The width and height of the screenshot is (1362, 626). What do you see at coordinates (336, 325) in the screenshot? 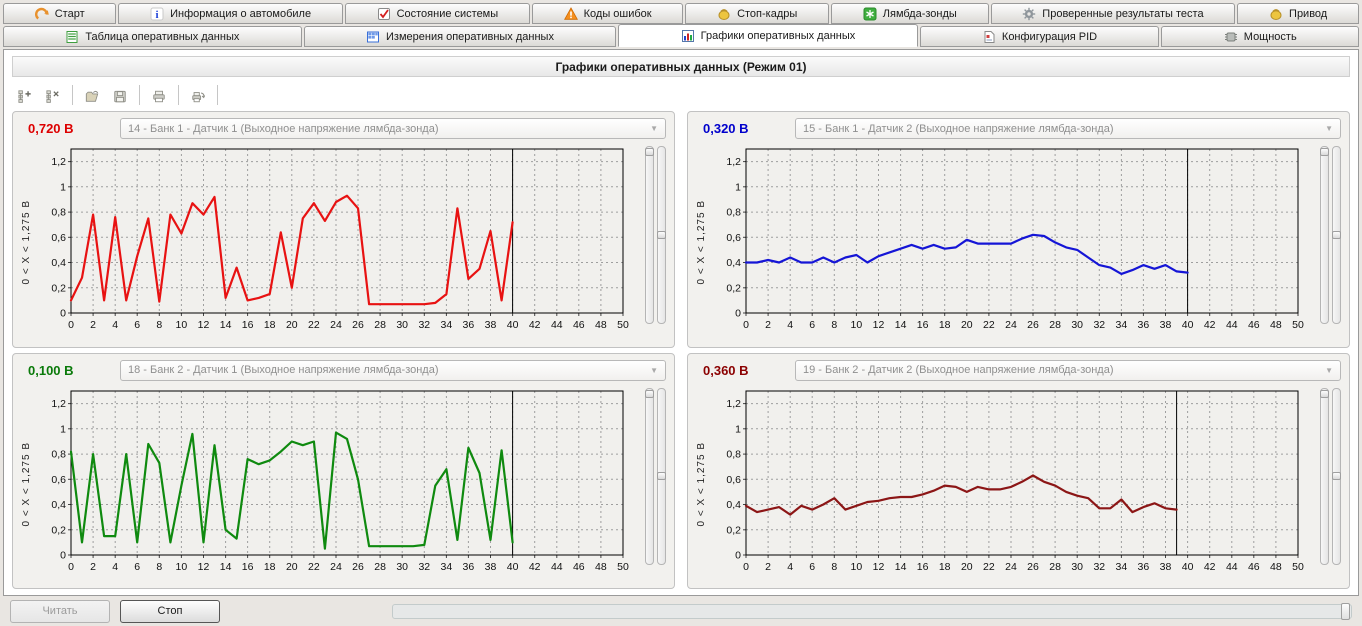
I see `svg-text: 24` at bounding box center [336, 325].